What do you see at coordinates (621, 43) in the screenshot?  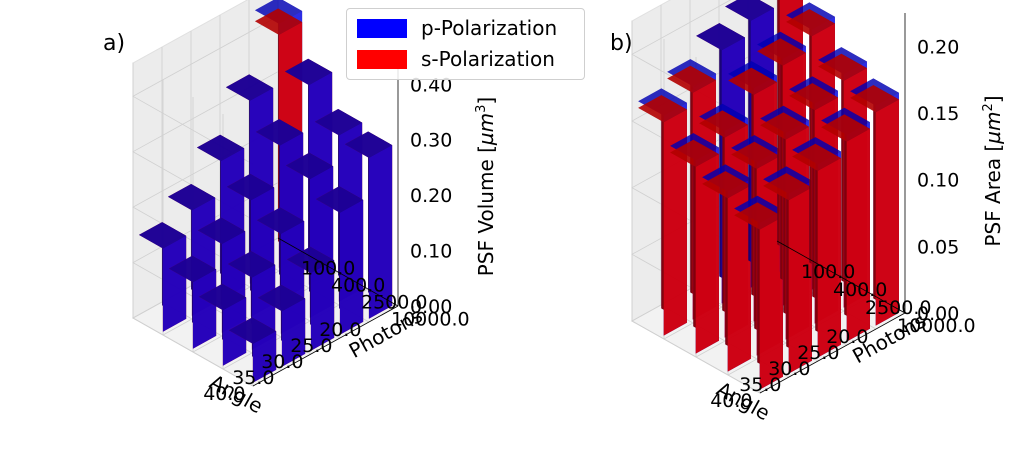 I see `panel-label: b)` at bounding box center [621, 43].